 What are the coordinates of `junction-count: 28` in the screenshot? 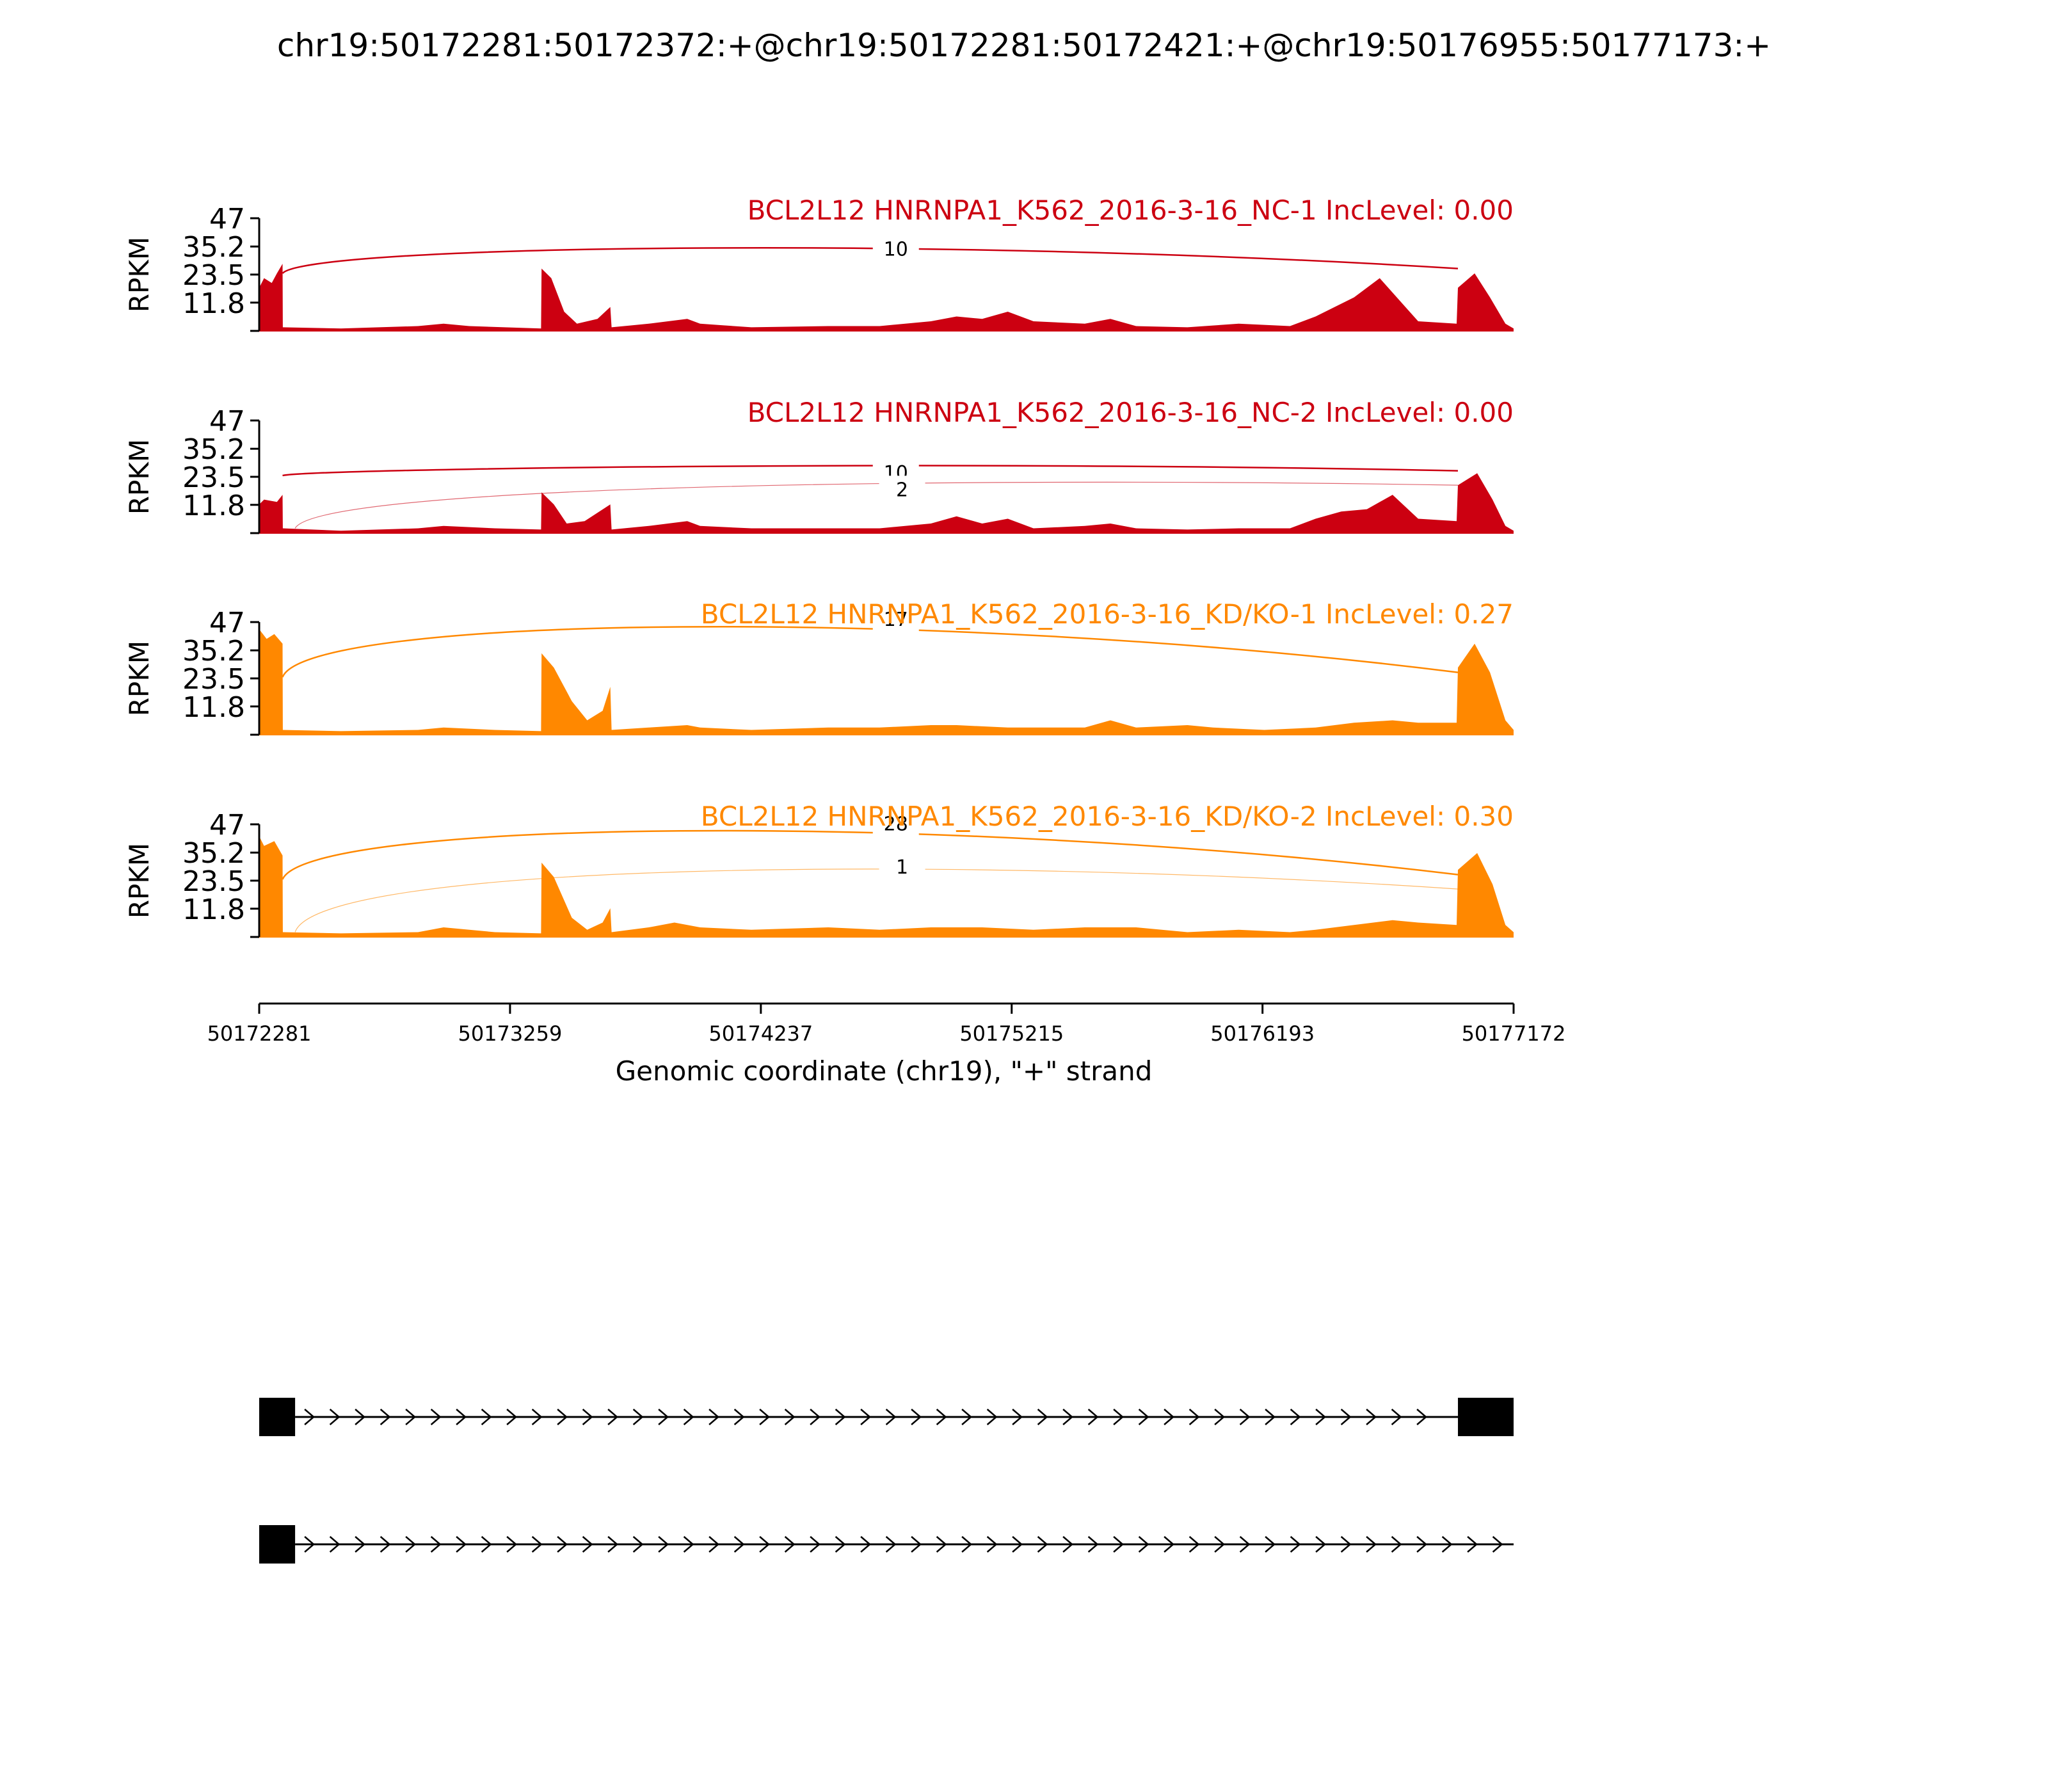 It's located at (896, 824).